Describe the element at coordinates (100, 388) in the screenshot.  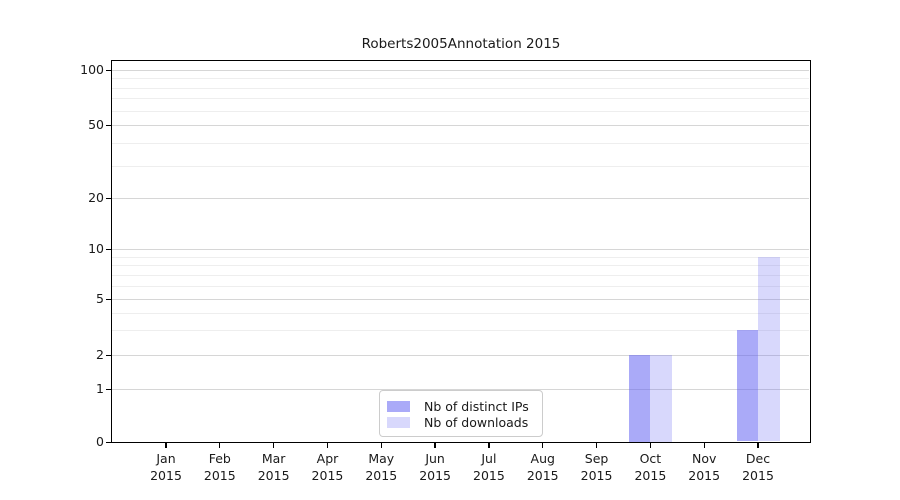
I see `y-tick-label: 1` at that location.